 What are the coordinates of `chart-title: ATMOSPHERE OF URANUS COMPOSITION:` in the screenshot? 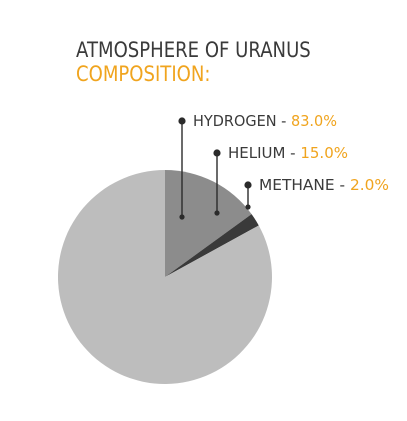 It's located at (193, 62).